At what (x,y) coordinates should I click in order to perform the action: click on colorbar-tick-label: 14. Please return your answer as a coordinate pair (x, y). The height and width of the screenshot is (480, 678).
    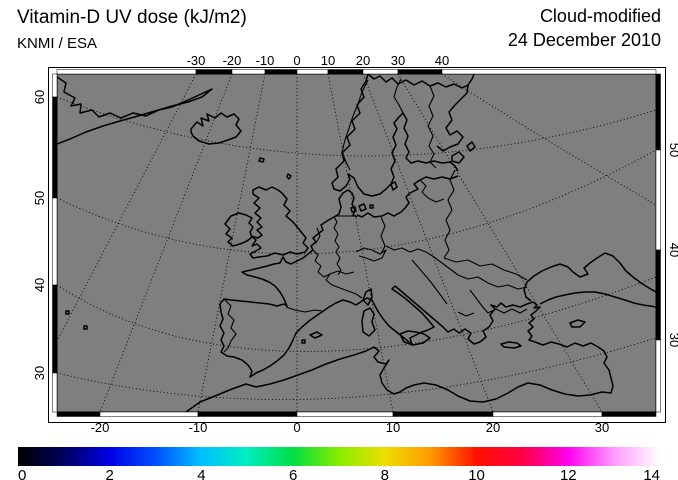
    Looking at the image, I should click on (651, 473).